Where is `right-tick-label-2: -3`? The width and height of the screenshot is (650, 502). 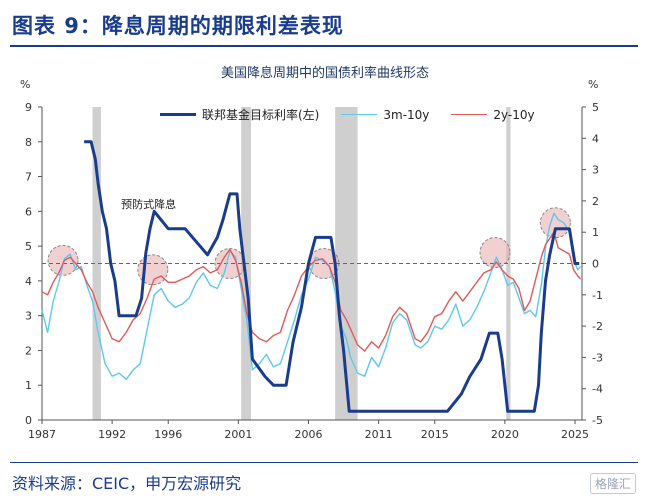
right-tick-label-2: -3 is located at coordinates (597, 357).